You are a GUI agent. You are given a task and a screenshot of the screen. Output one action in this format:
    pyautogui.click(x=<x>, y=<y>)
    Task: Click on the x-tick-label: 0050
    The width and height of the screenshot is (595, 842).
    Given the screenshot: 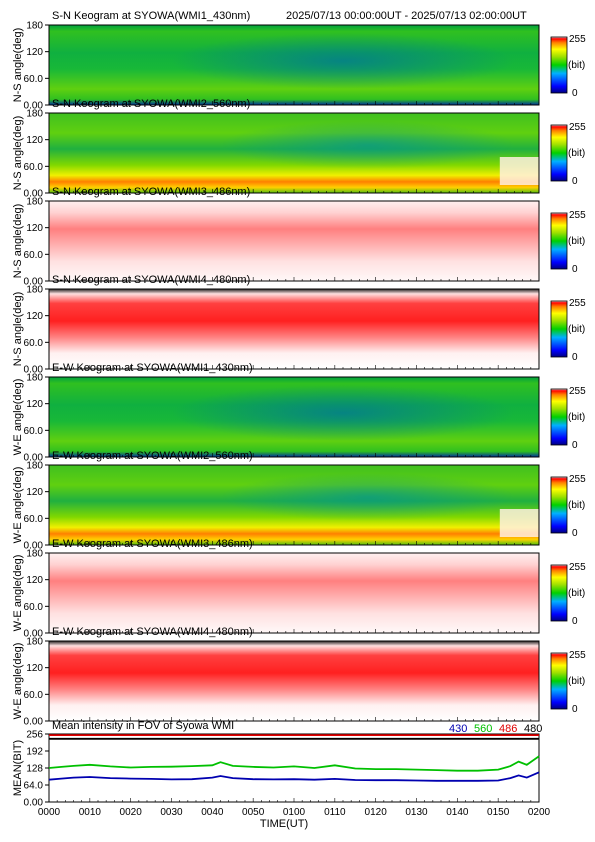 What is the action you would take?
    pyautogui.click(x=253, y=812)
    